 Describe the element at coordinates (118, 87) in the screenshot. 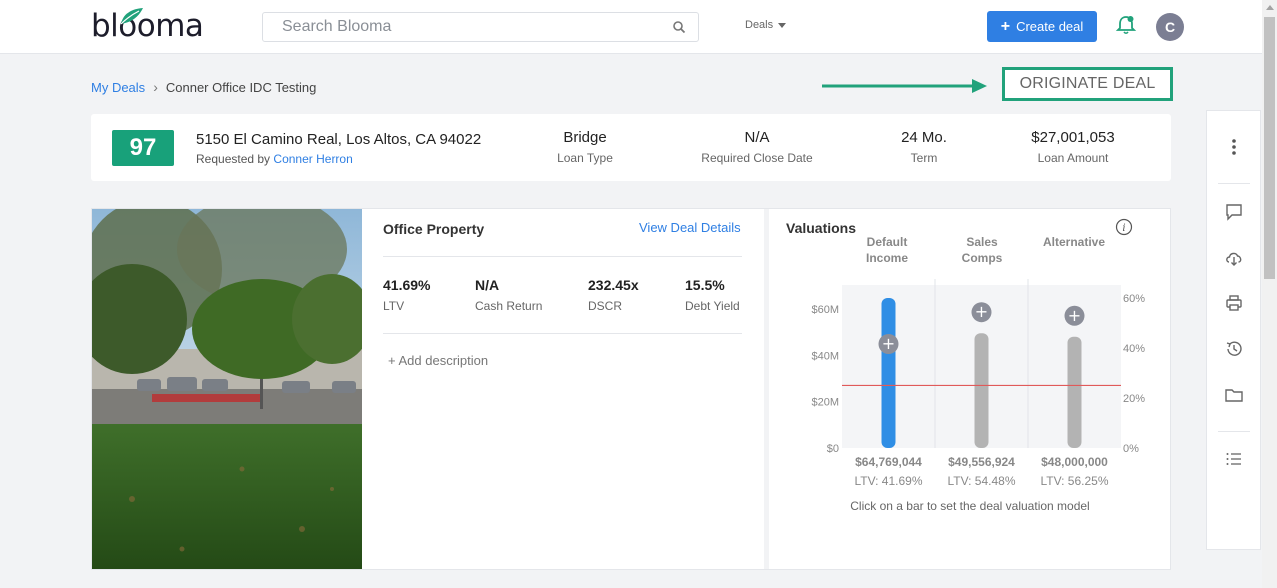

I see `breadcrumb-my-deals-link: My Deals` at that location.